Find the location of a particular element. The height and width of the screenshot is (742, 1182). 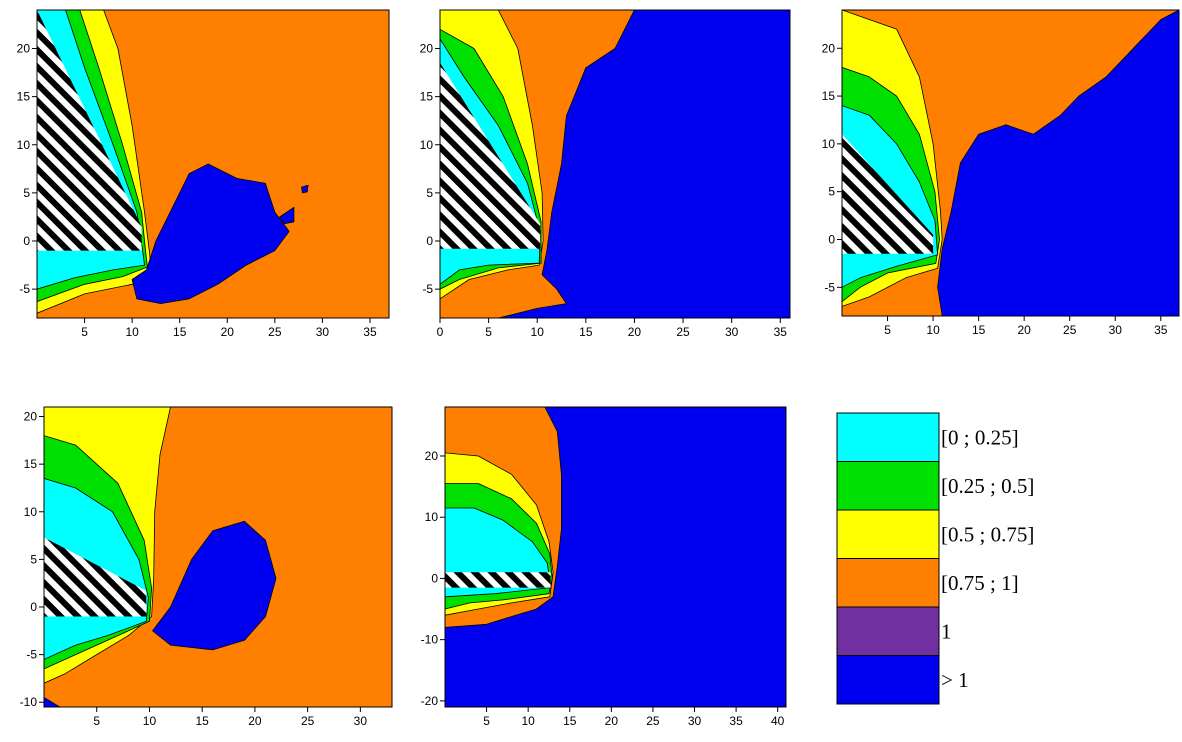

legend-label: [0.25 ; 0.5] is located at coordinates (987, 486).